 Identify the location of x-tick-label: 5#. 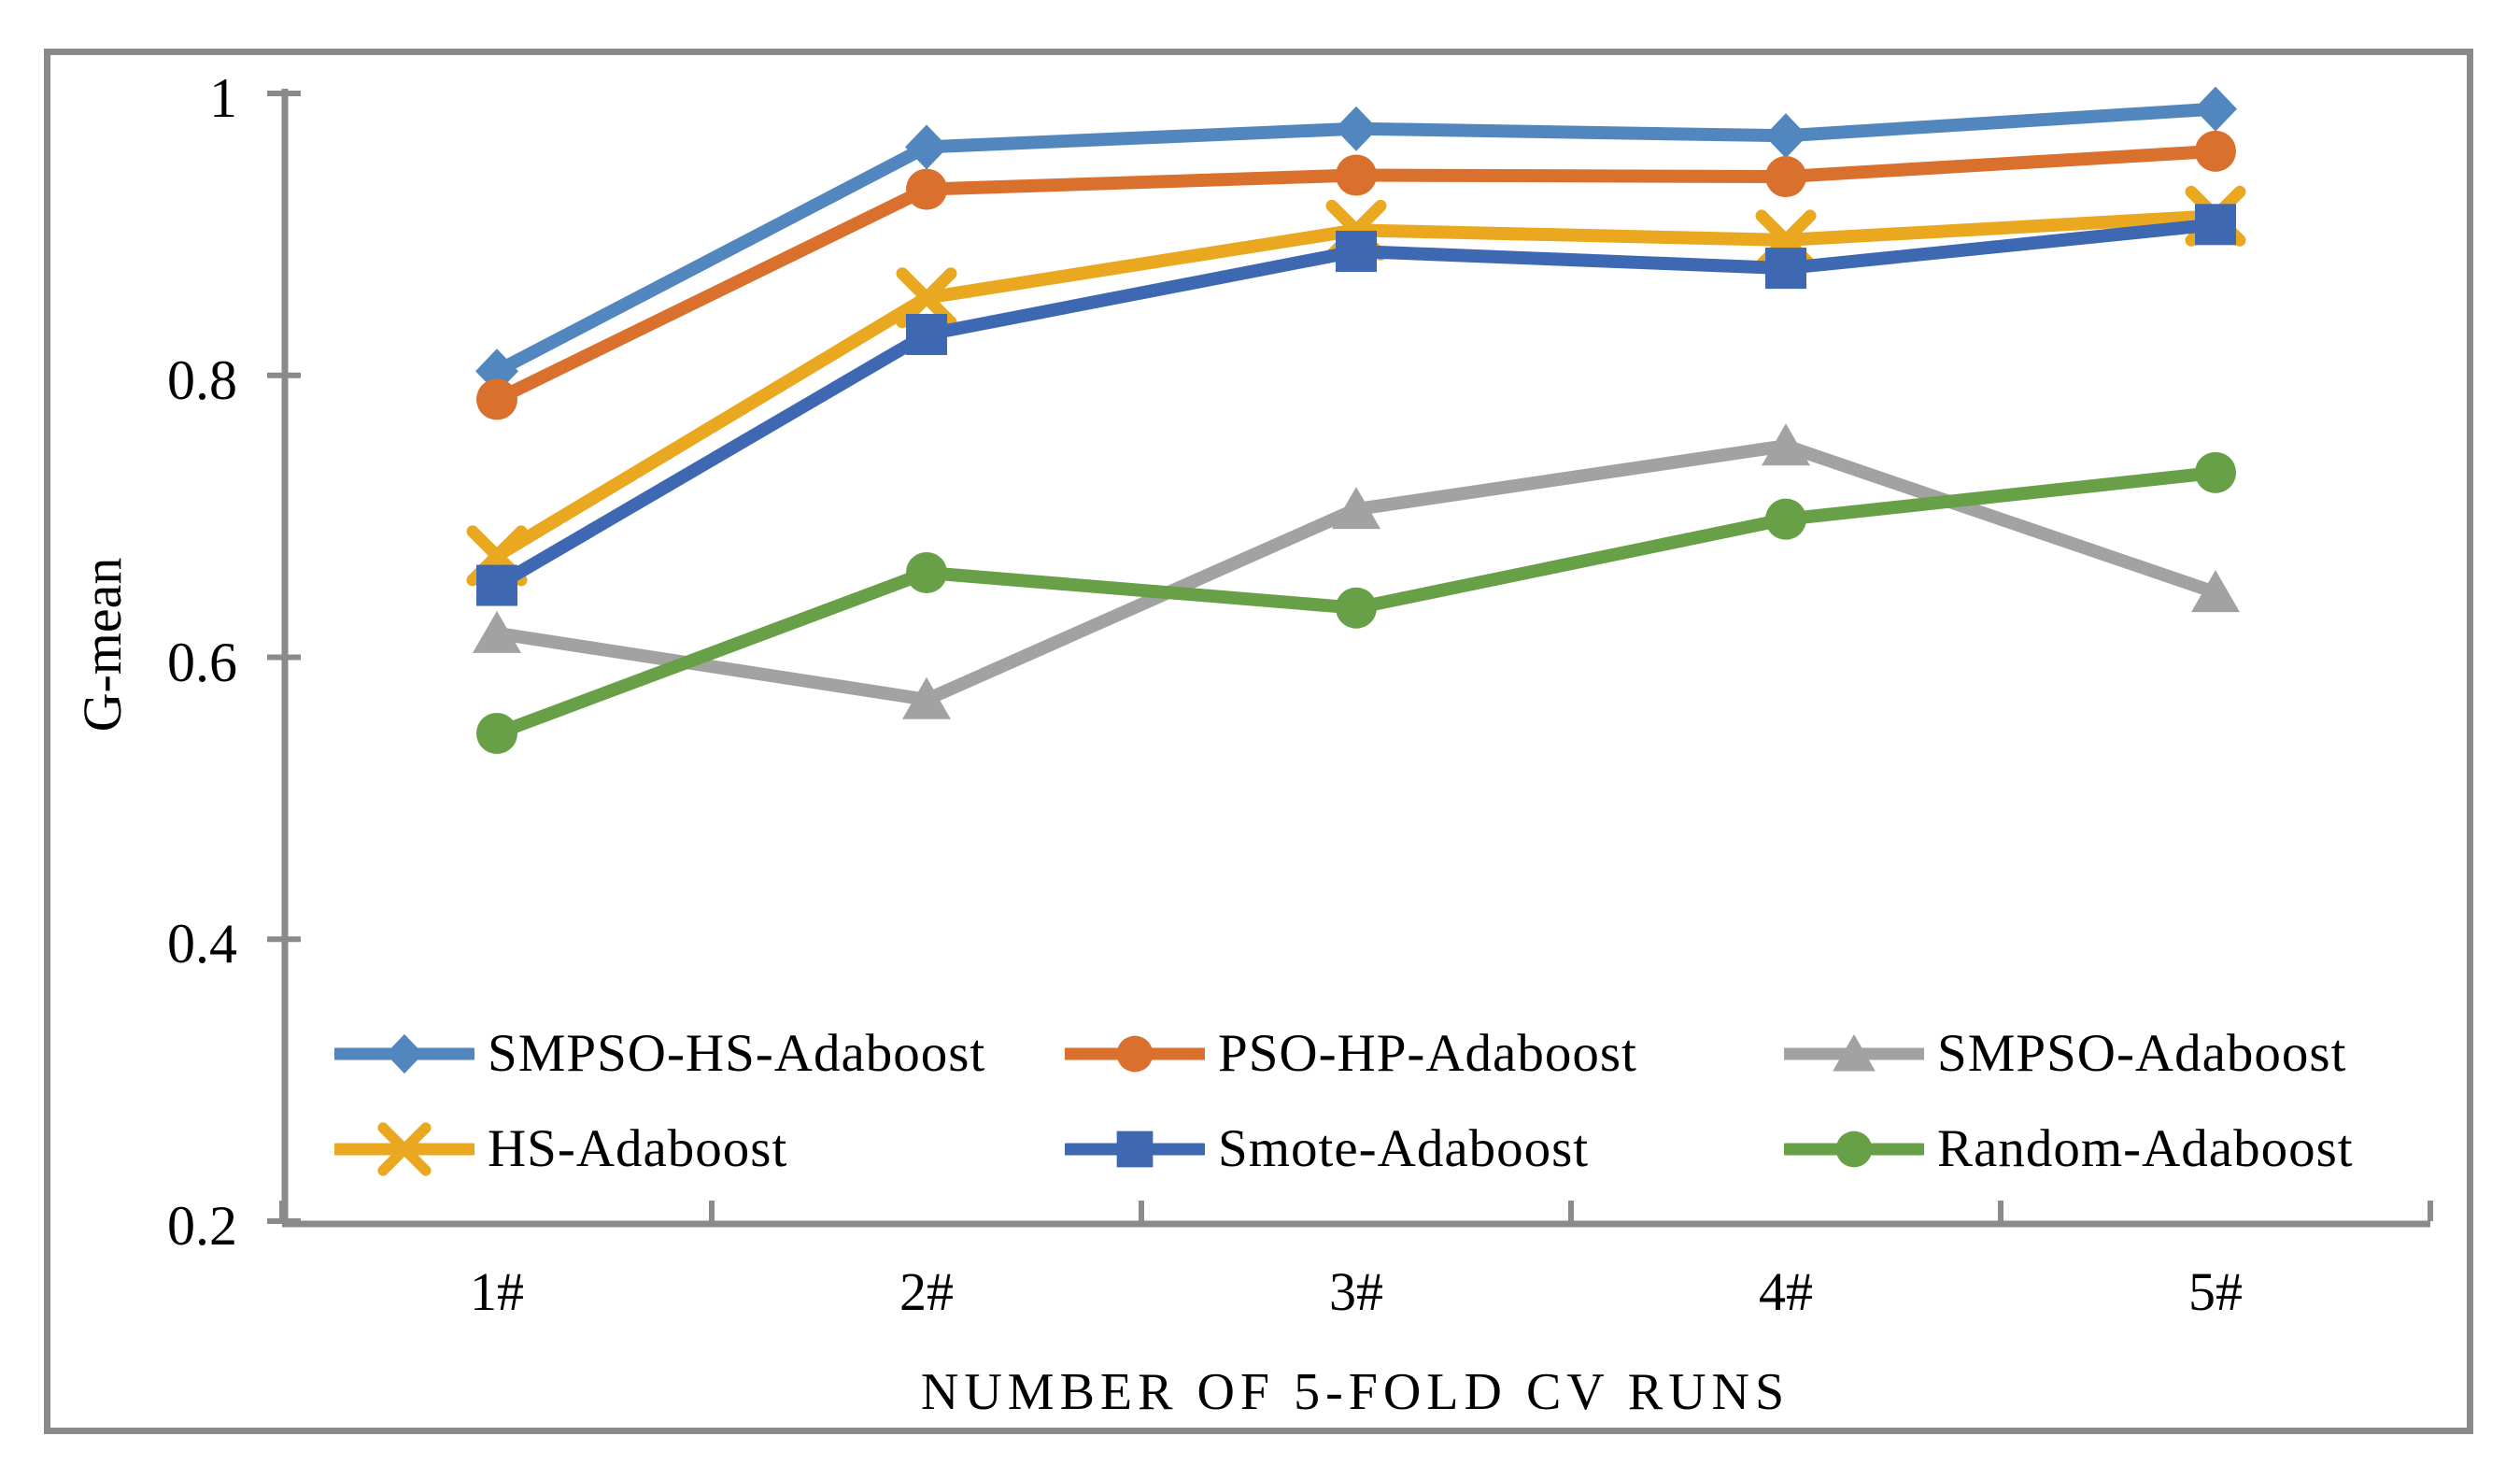
(2215, 1292).